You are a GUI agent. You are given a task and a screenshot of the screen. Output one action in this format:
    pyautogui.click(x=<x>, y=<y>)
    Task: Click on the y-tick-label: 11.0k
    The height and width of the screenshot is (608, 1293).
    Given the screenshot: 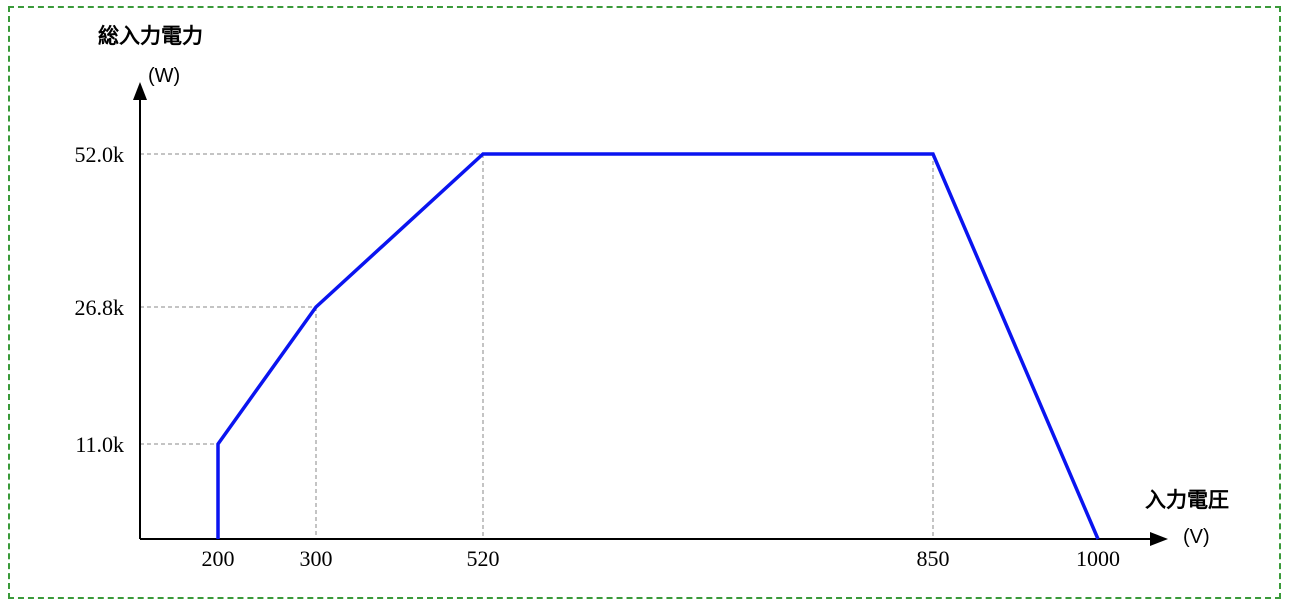 What is the action you would take?
    pyautogui.click(x=99, y=444)
    